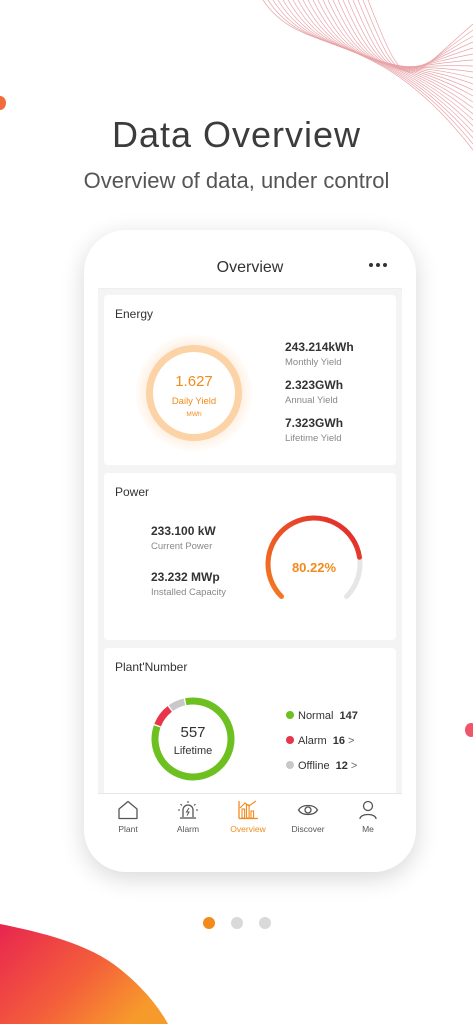  I want to click on decorative-dot-right, so click(469, 730).